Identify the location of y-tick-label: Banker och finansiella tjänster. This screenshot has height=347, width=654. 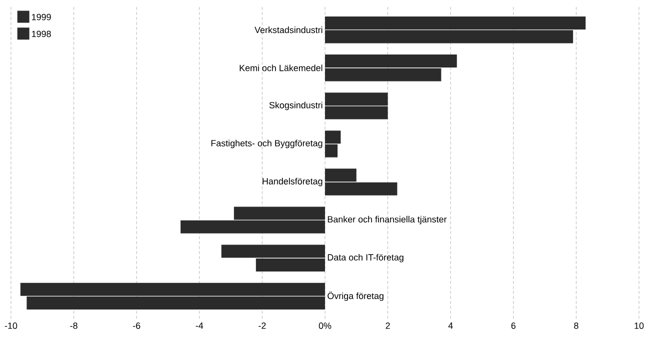
(387, 220).